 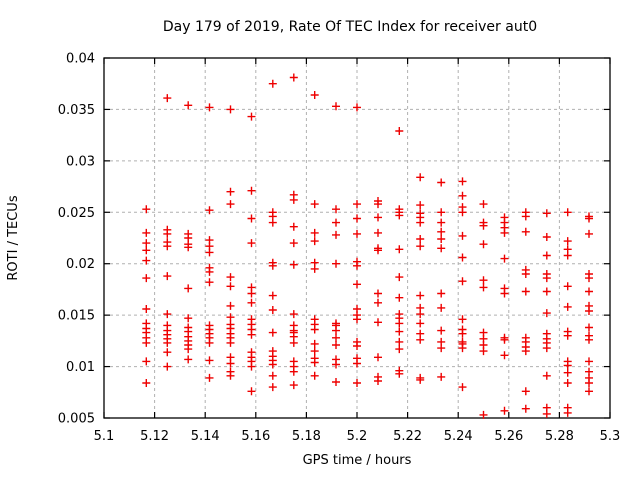 What do you see at coordinates (559, 436) in the screenshot?
I see `x-tick-label: 5.28` at bounding box center [559, 436].